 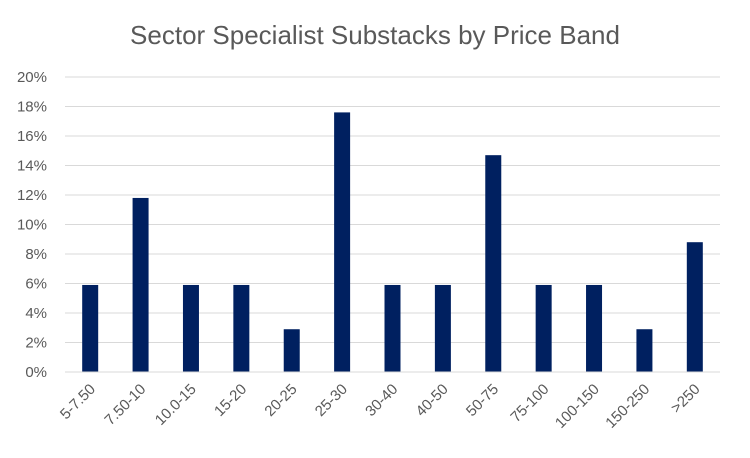 I want to click on x-tick-label: 100-150, so click(x=577, y=406).